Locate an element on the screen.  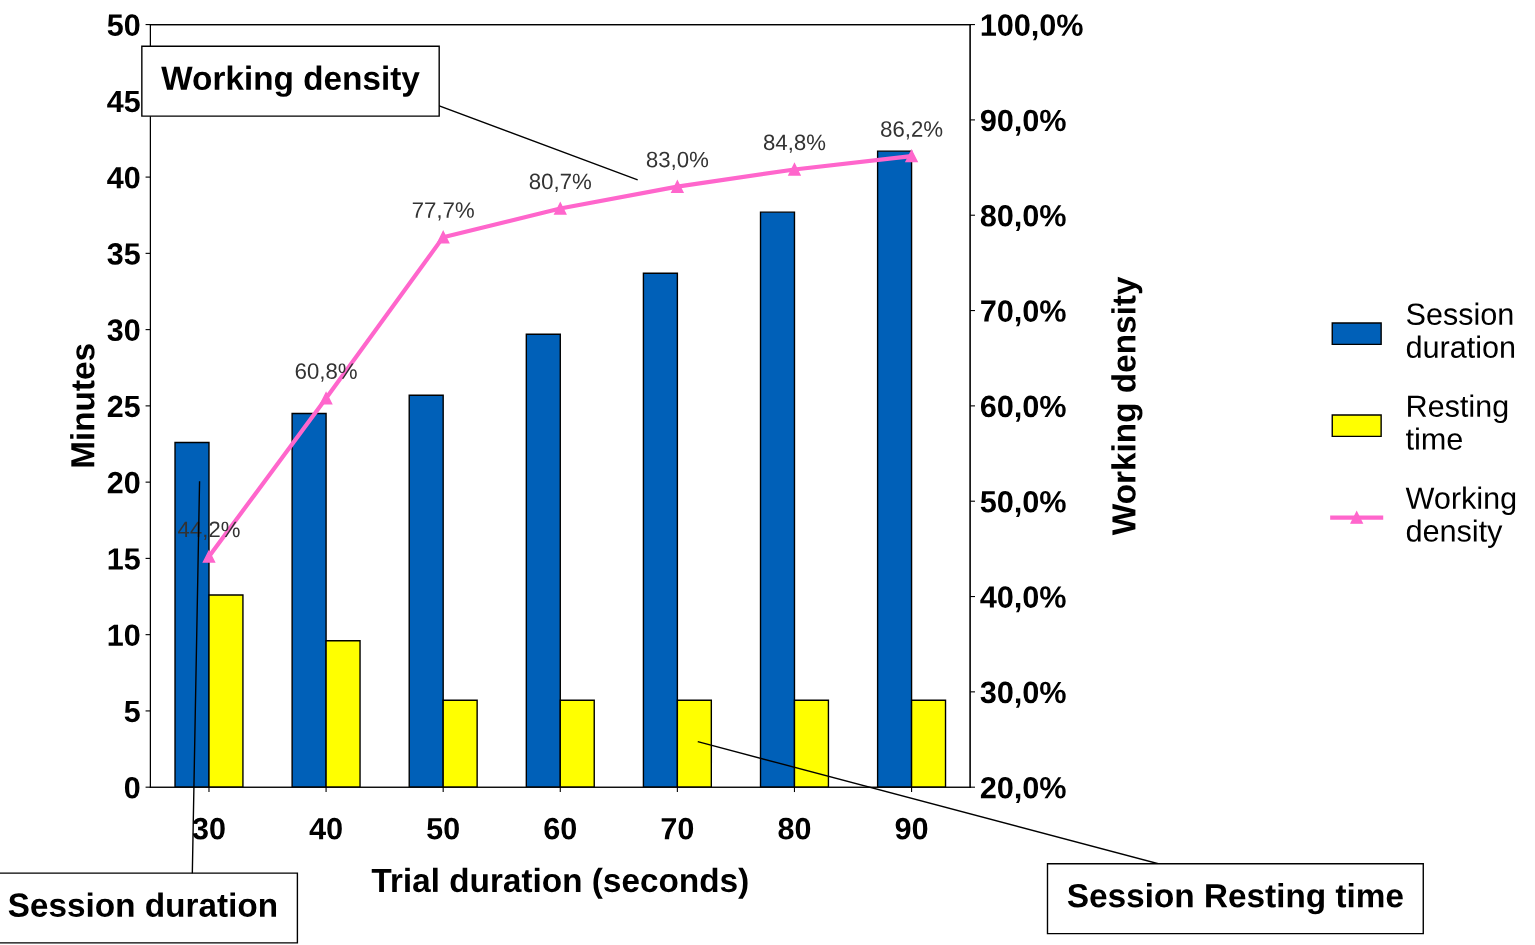
y-tick-label: 50 is located at coordinates (123, 25).